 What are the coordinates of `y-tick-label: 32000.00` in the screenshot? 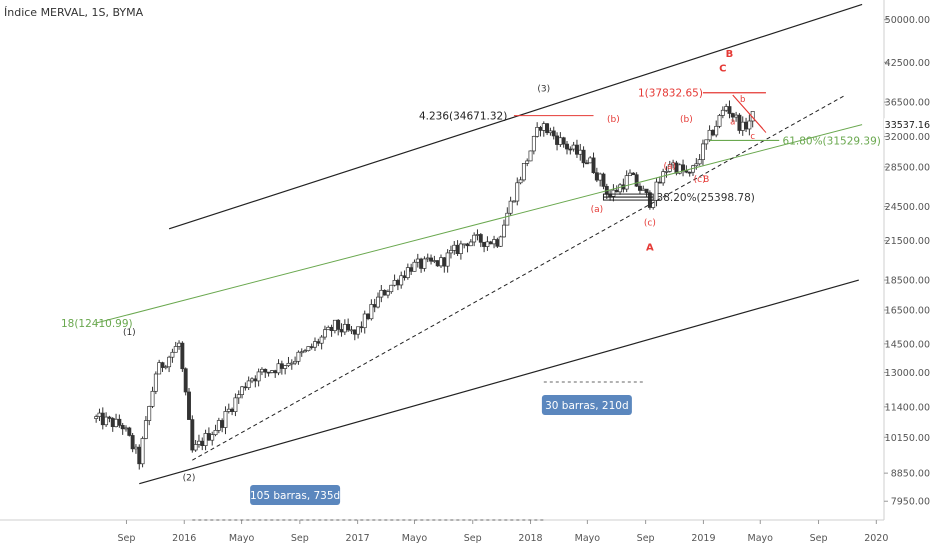 It's located at (907, 137).